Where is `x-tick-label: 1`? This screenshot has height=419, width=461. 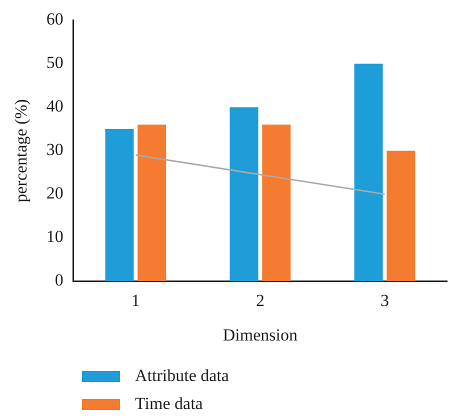
x-tick-label: 1 is located at coordinates (135, 300).